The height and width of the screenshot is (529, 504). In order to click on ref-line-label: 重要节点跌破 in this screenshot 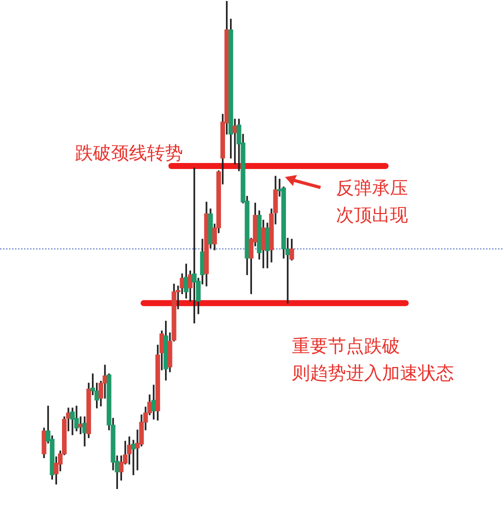, I will do `click(346, 347)`.